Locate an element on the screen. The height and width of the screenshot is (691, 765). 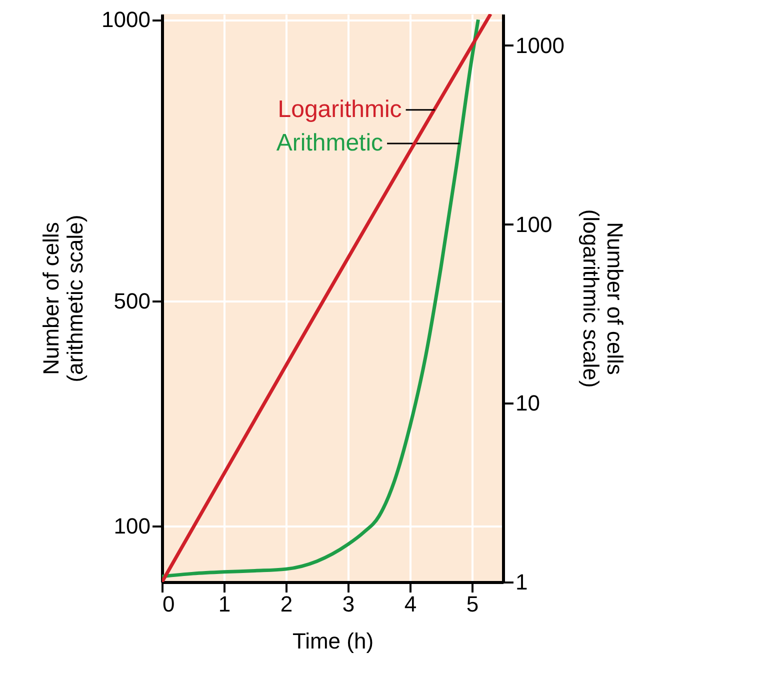
x-tick-label: 1 is located at coordinates (224, 604).